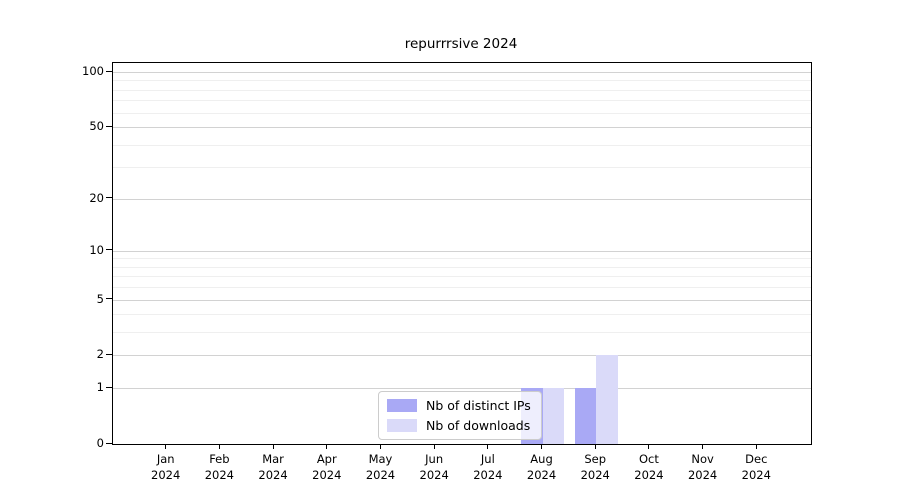 The width and height of the screenshot is (900, 500). Describe the element at coordinates (487, 459) in the screenshot. I see `x-tick-month: Jul` at that location.